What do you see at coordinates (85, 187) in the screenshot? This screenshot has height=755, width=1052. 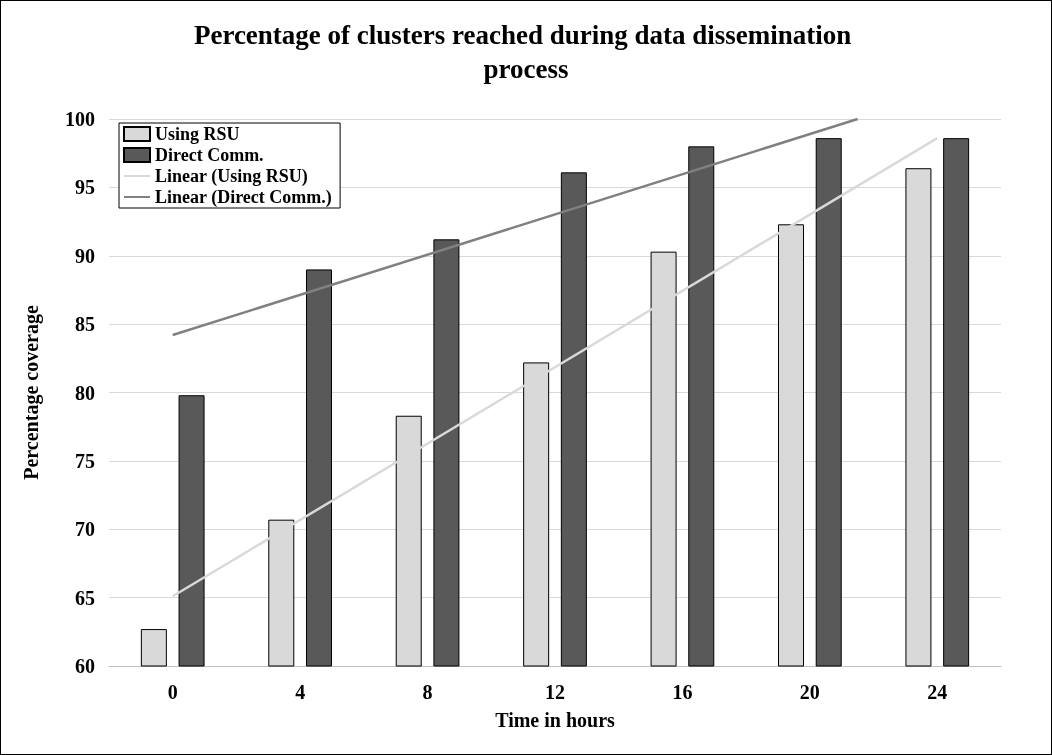 I see `y-tick-label: 95` at bounding box center [85, 187].